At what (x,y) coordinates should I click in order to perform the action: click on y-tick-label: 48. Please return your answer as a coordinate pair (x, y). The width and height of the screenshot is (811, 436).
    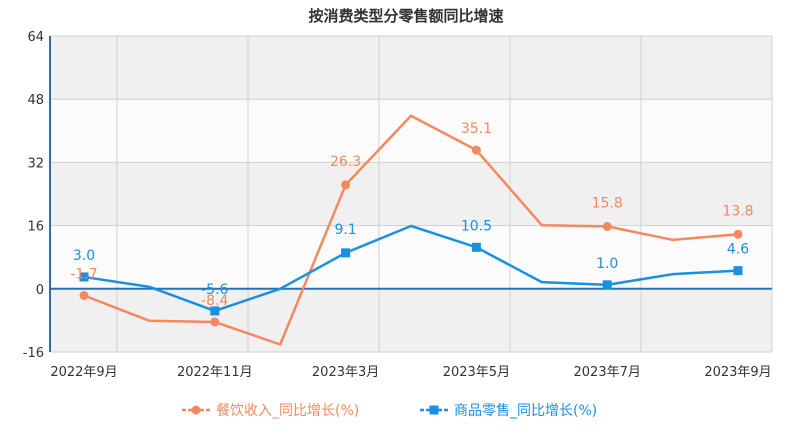
    Looking at the image, I should click on (35, 100).